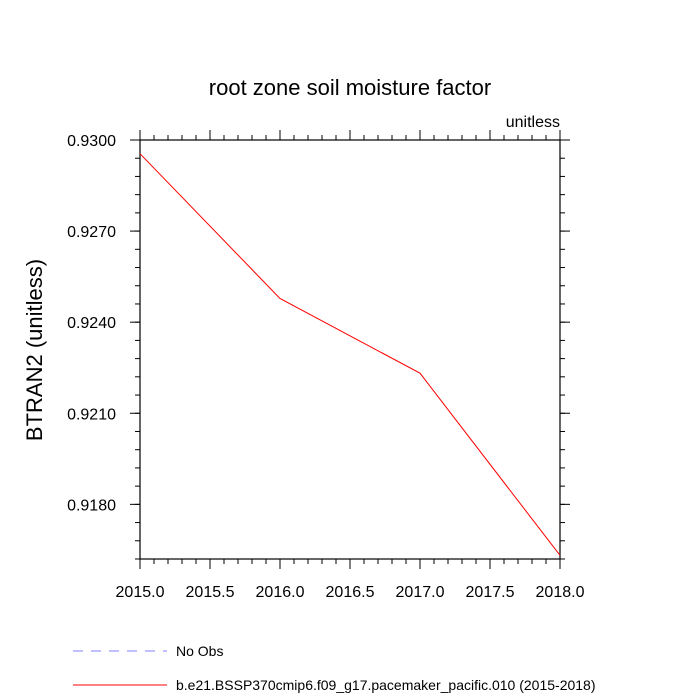 The width and height of the screenshot is (700, 700). Describe the element at coordinates (350, 87) in the screenshot. I see `chart-title: root zone soil moisture factor` at that location.